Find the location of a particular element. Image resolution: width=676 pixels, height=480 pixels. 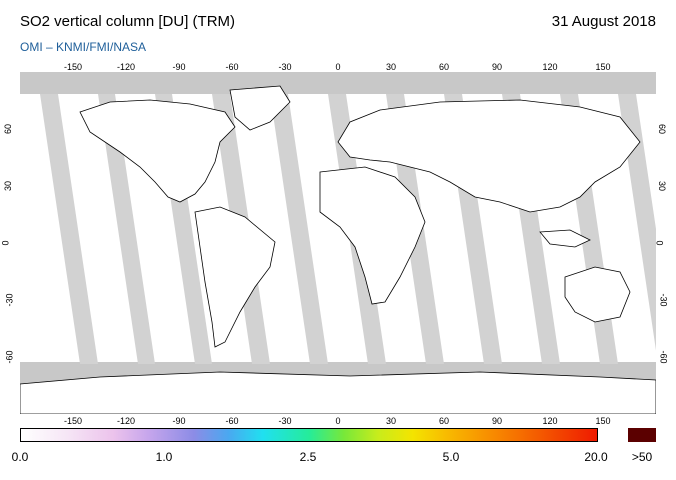

lon-tick-bottom: -150 is located at coordinates (73, 421).